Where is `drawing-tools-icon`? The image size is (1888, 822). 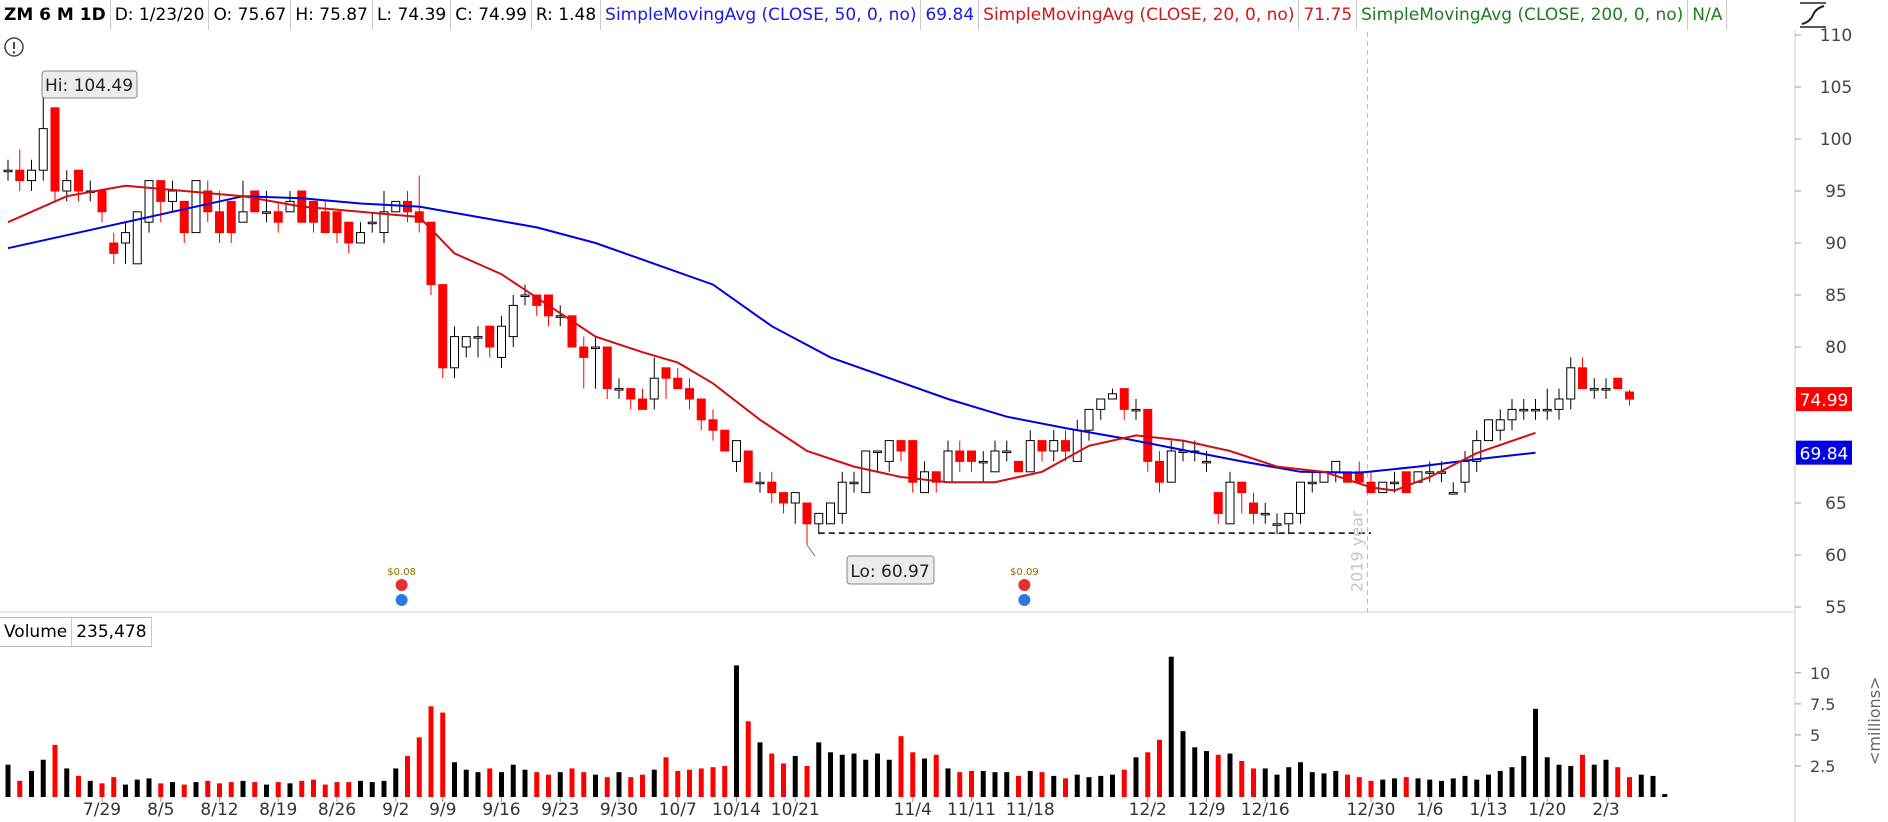
drawing-tools-icon is located at coordinates (1813, 15).